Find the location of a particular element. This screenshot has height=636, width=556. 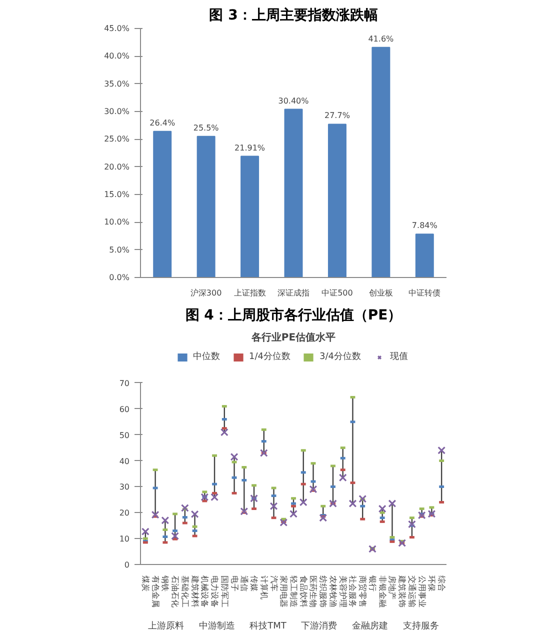

y-tick-label: 40 is located at coordinates (124, 461).